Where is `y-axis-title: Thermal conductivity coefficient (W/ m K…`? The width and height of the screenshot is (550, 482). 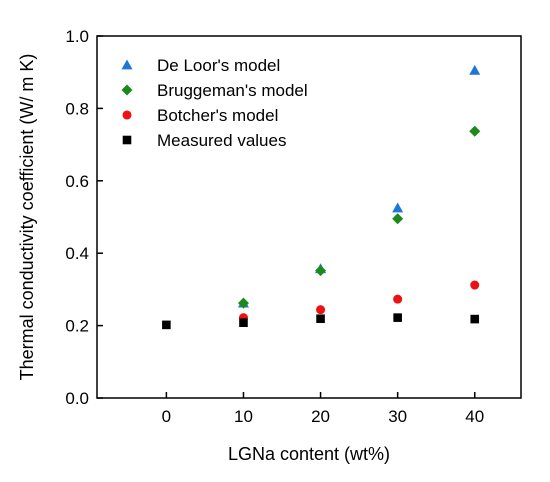 y-axis-title: Thermal conductivity coefficient (W/ m K… is located at coordinates (27, 217).